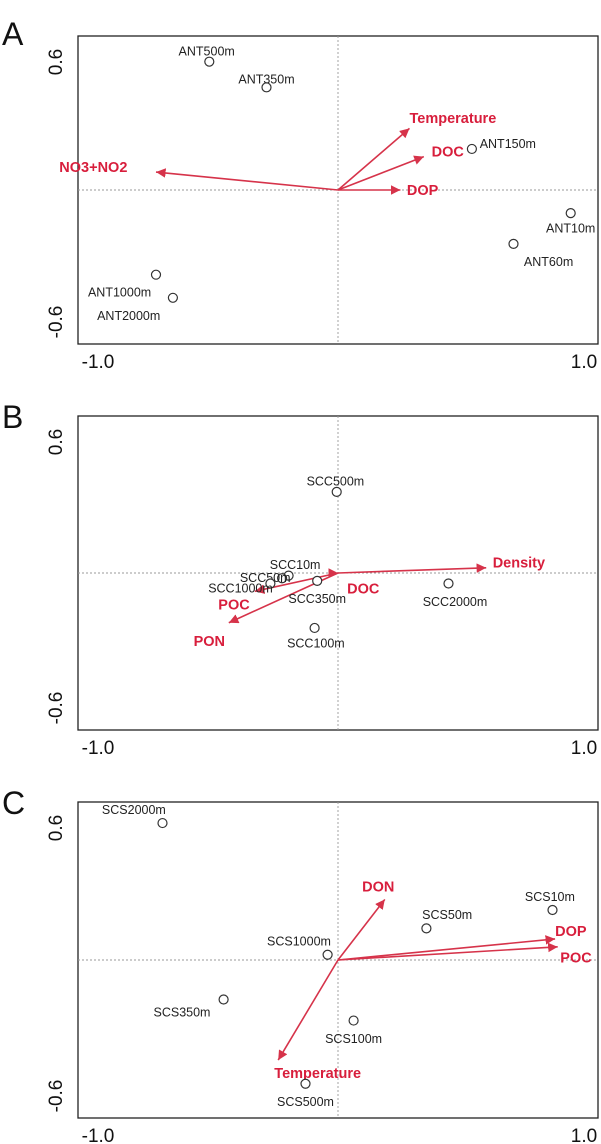  Describe the element at coordinates (162, 823) in the screenshot. I see `sample-point-scs2000m` at that location.